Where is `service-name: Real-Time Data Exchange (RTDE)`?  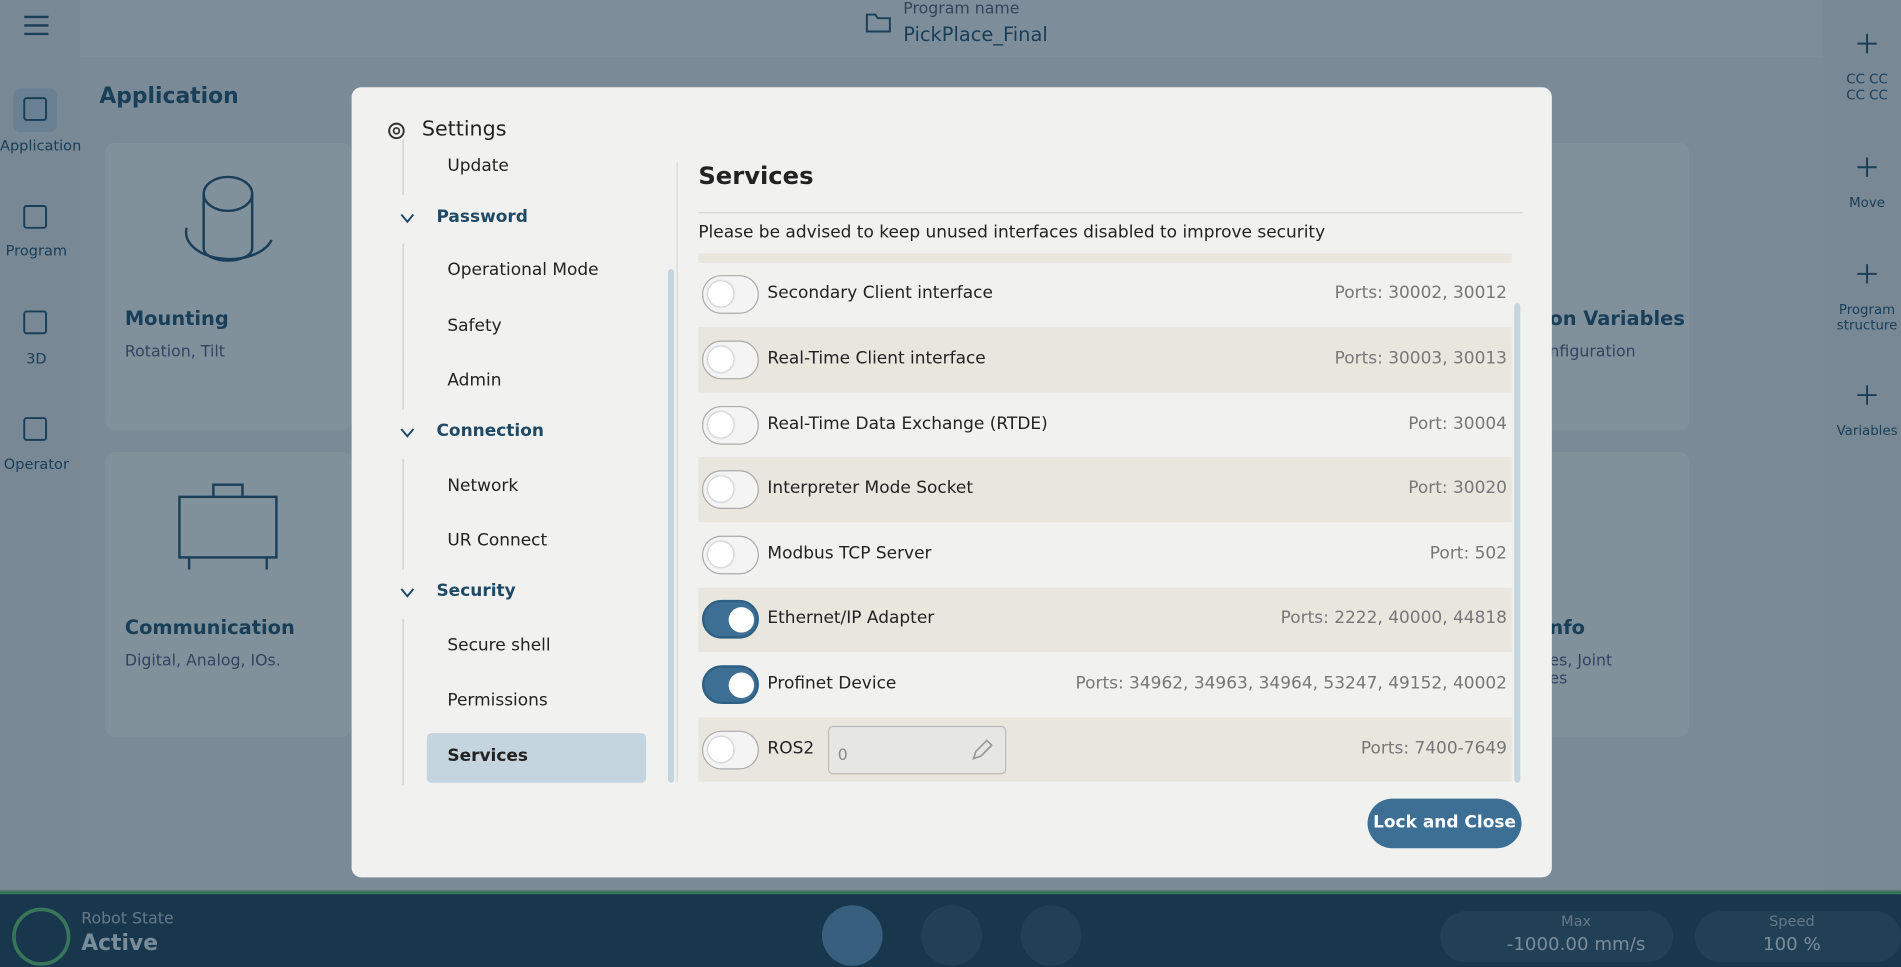
service-name: Real-Time Data Exchange (RTDE) is located at coordinates (907, 423).